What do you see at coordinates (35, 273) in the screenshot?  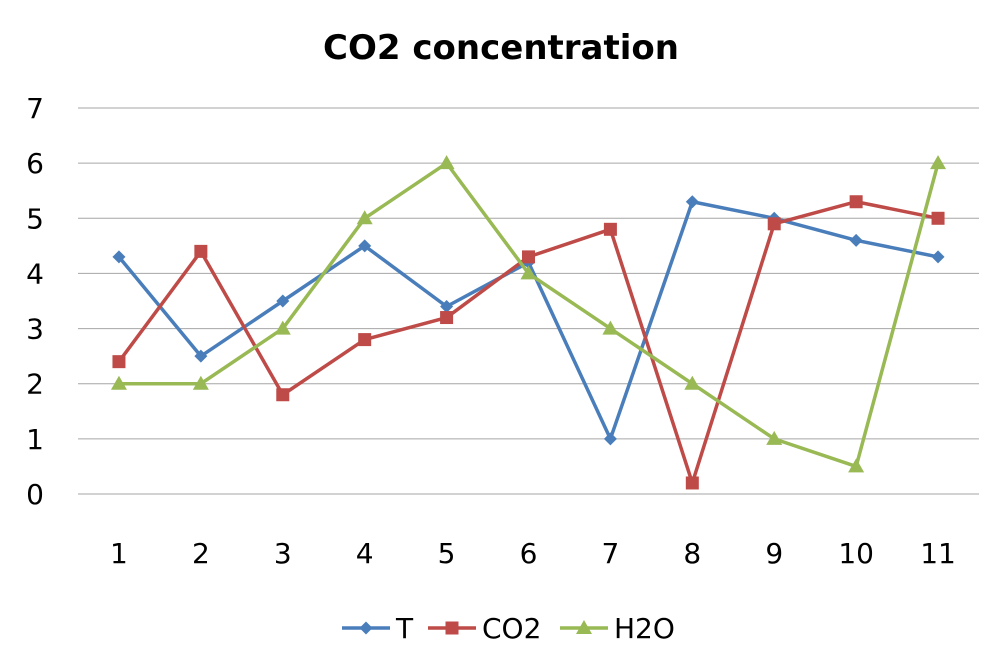 I see `y-tick-label: 4` at bounding box center [35, 273].